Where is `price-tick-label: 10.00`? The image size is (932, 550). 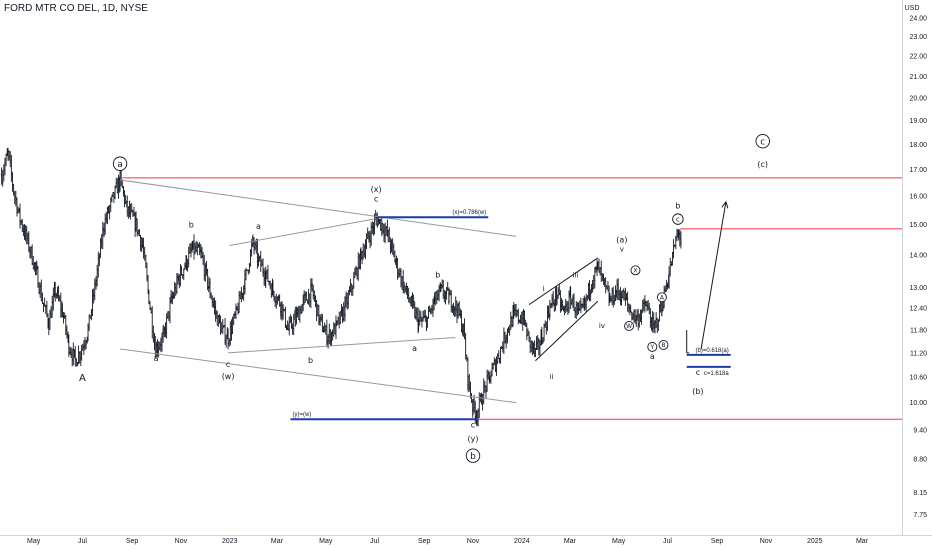 price-tick-label: 10.00 is located at coordinates (918, 403).